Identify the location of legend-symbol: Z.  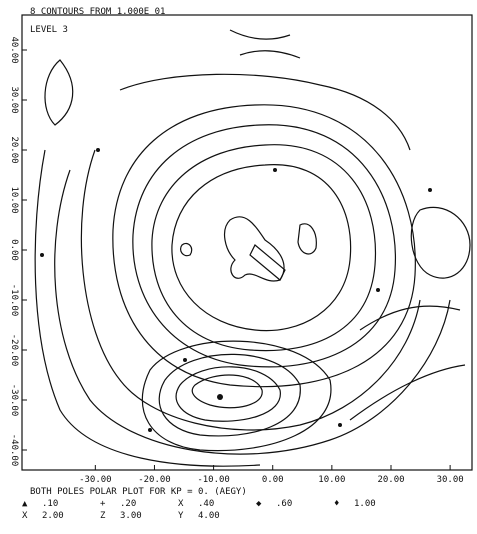
(103, 516).